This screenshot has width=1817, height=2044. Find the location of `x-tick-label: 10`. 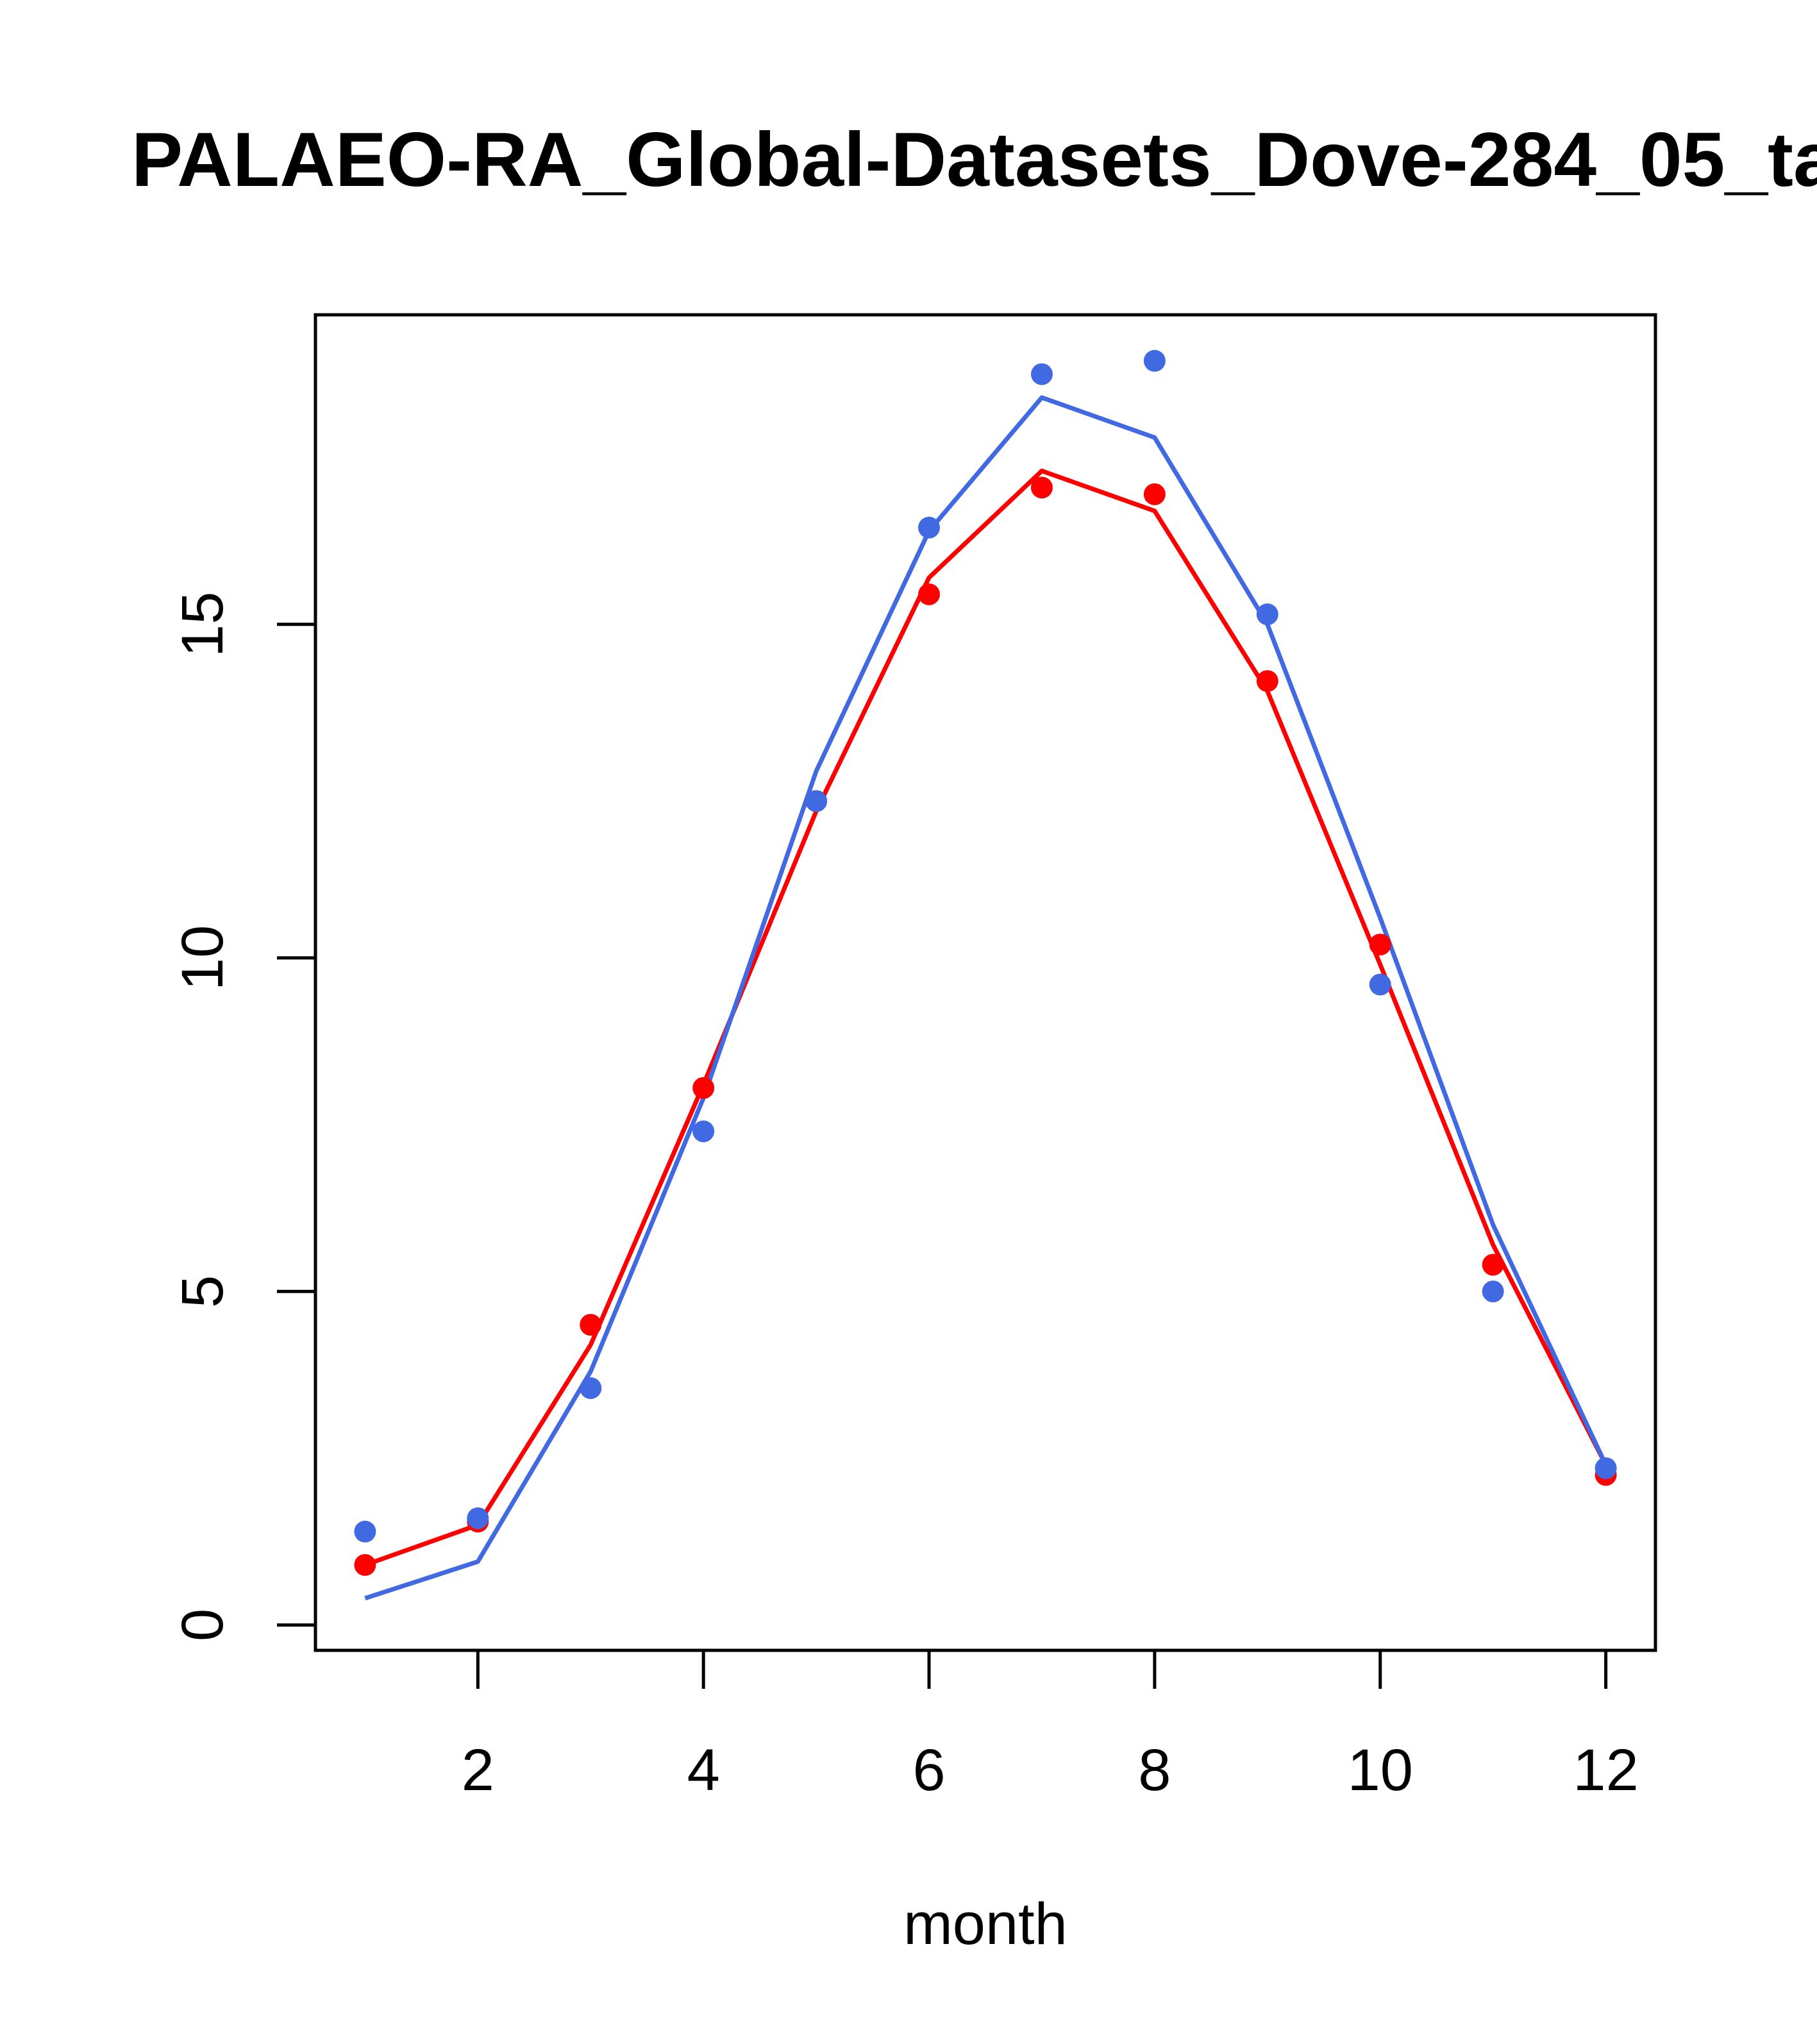

x-tick-label: 10 is located at coordinates (1381, 1770).